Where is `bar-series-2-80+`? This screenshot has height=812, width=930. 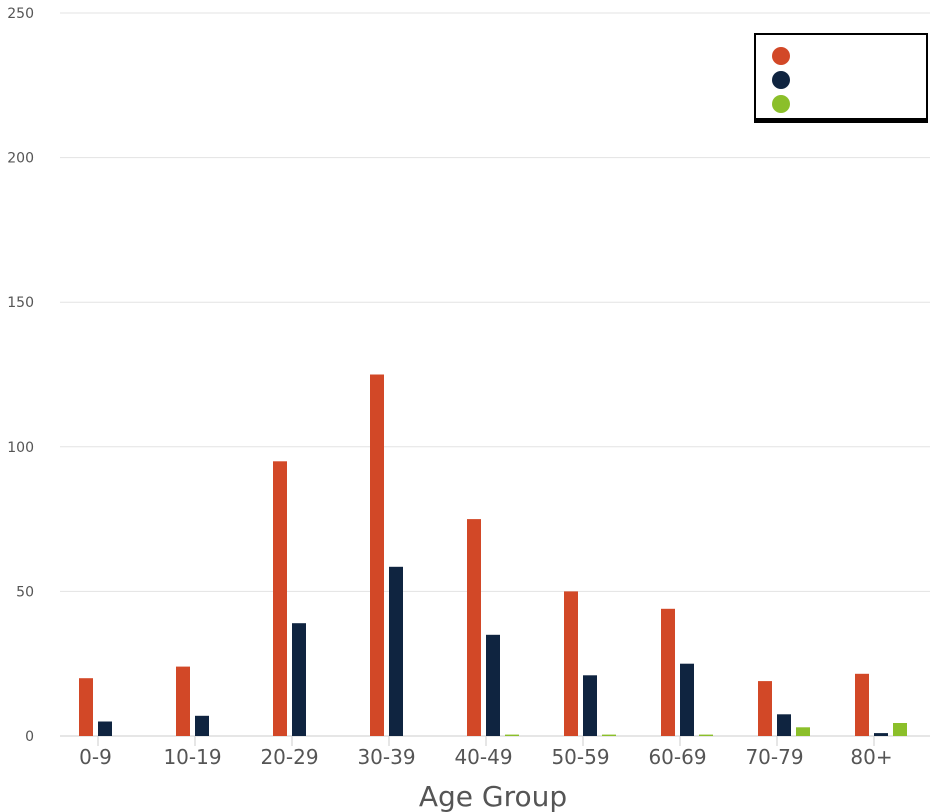
bar-series-2-80+ is located at coordinates (881, 734).